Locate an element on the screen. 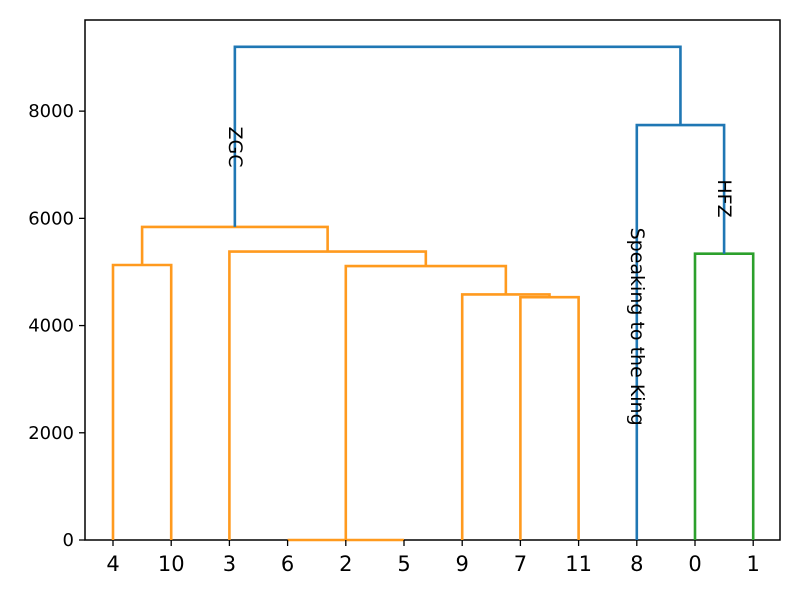 The image size is (800, 592). x-tick-label: 1 is located at coordinates (753, 564).